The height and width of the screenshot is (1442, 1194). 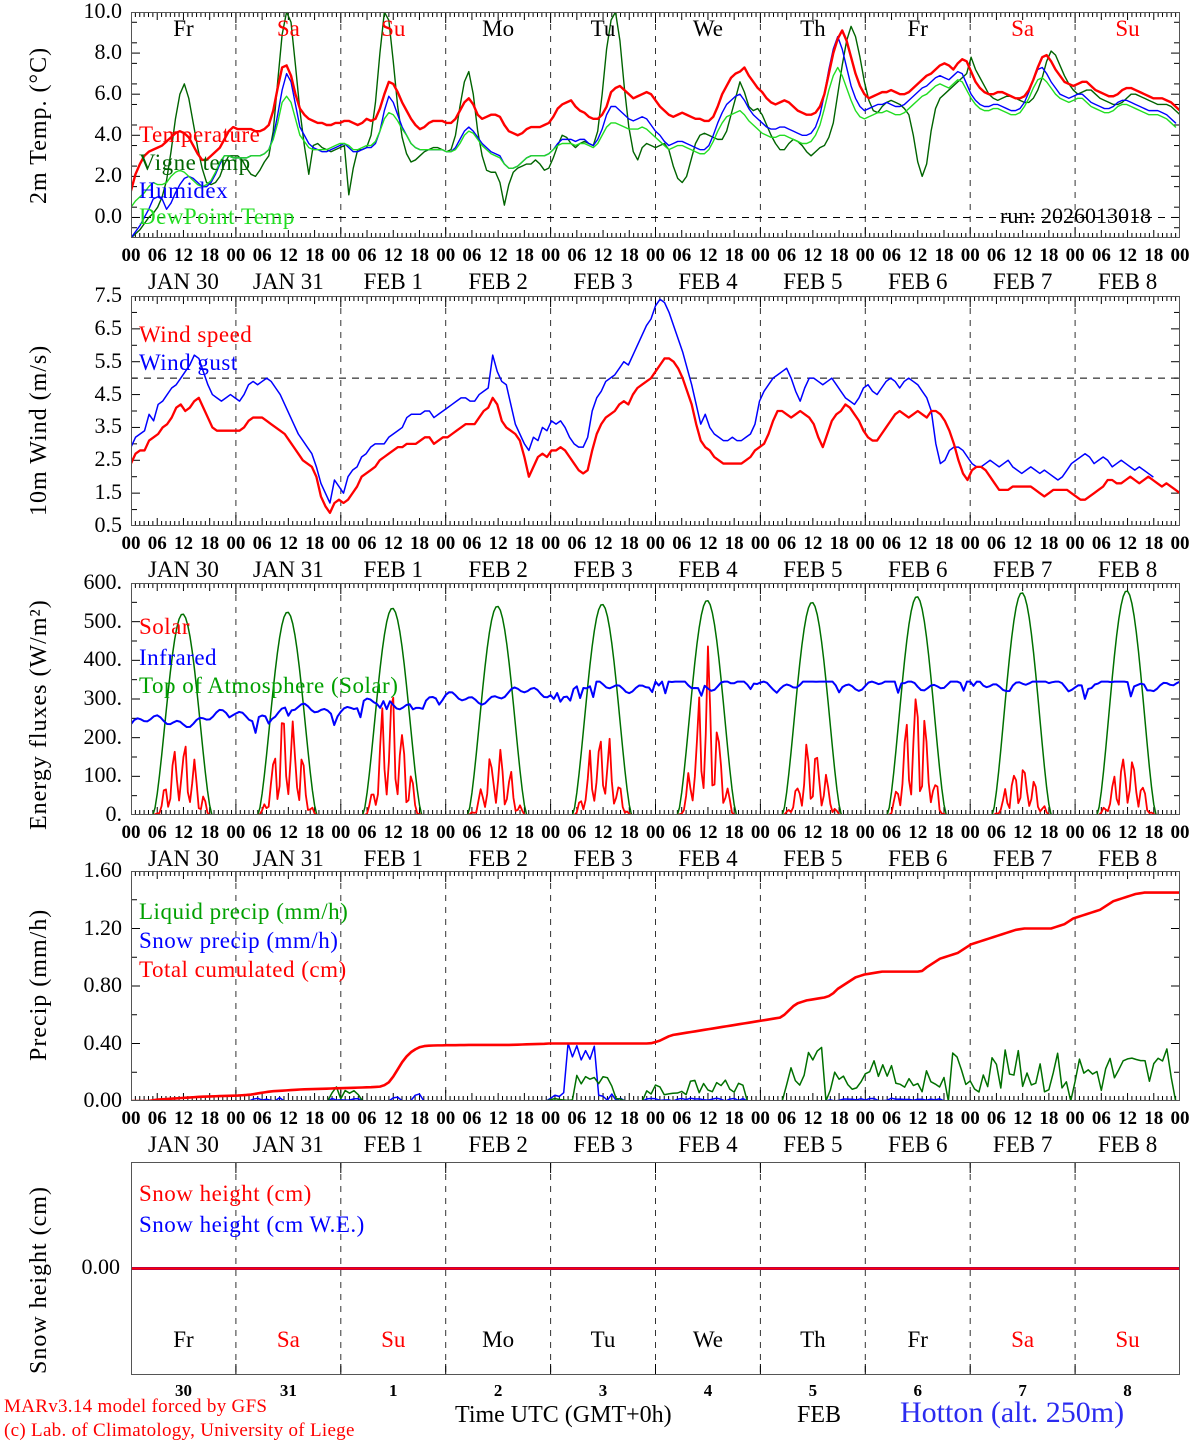 What do you see at coordinates (603, 1144) in the screenshot?
I see `date-label: FEB 3` at bounding box center [603, 1144].